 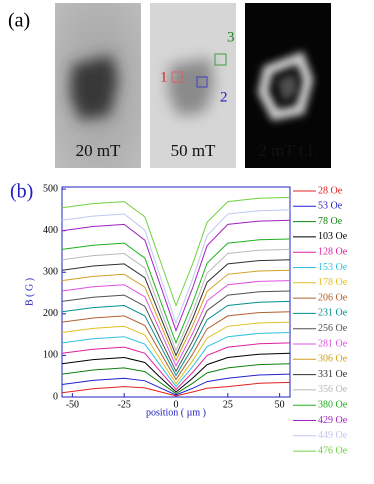 I want to click on legend-label: 128 Oe, so click(x=333, y=251).